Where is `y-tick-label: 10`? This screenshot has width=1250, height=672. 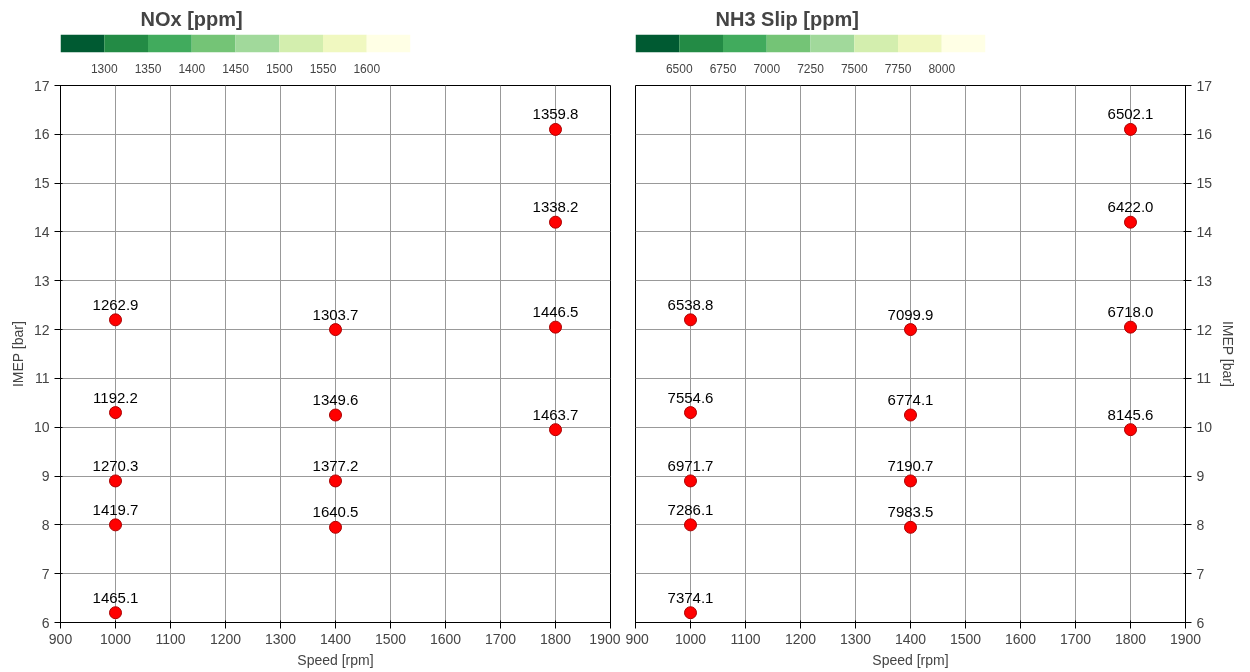
y-tick-label: 10 is located at coordinates (1204, 427).